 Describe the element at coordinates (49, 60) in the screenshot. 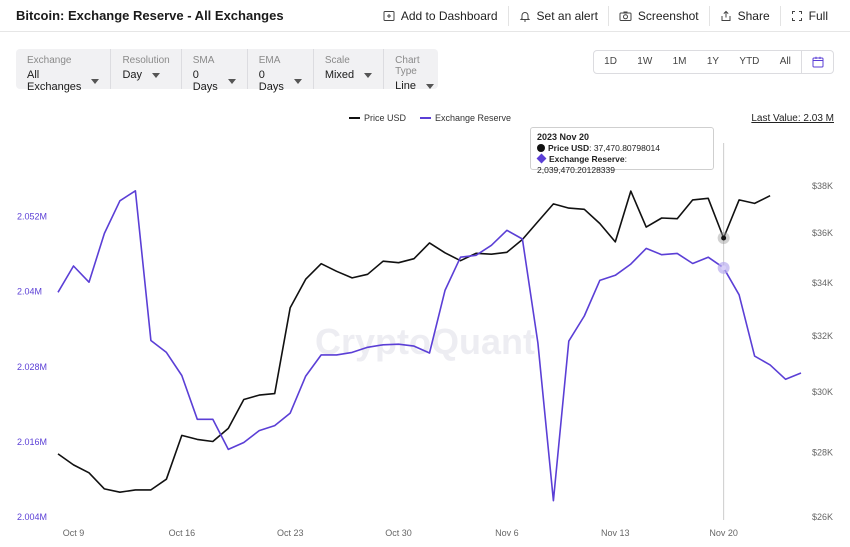

I see `exchange-select-label: Exchange` at that location.